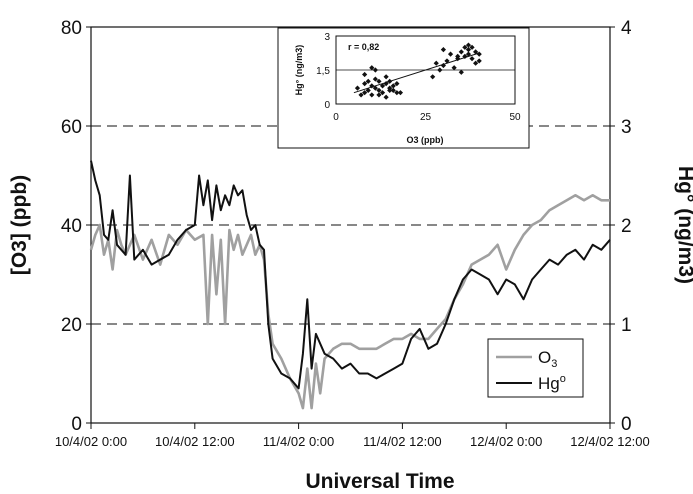 This screenshot has width=693, height=494. I want to click on x-tick-label: 11/4/02 0:00, so click(298, 441).